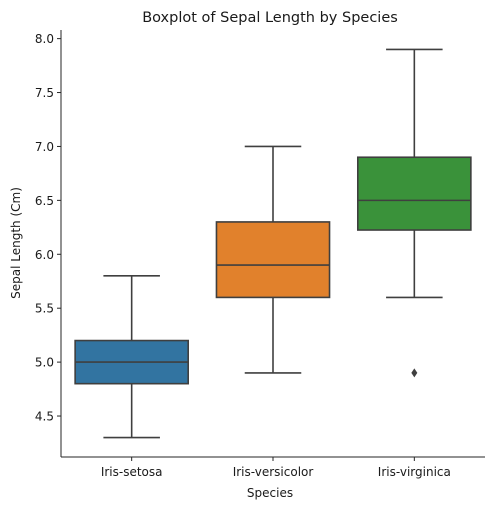  Describe the element at coordinates (44, 255) in the screenshot. I see `y-tick-label: 6.0` at that location.